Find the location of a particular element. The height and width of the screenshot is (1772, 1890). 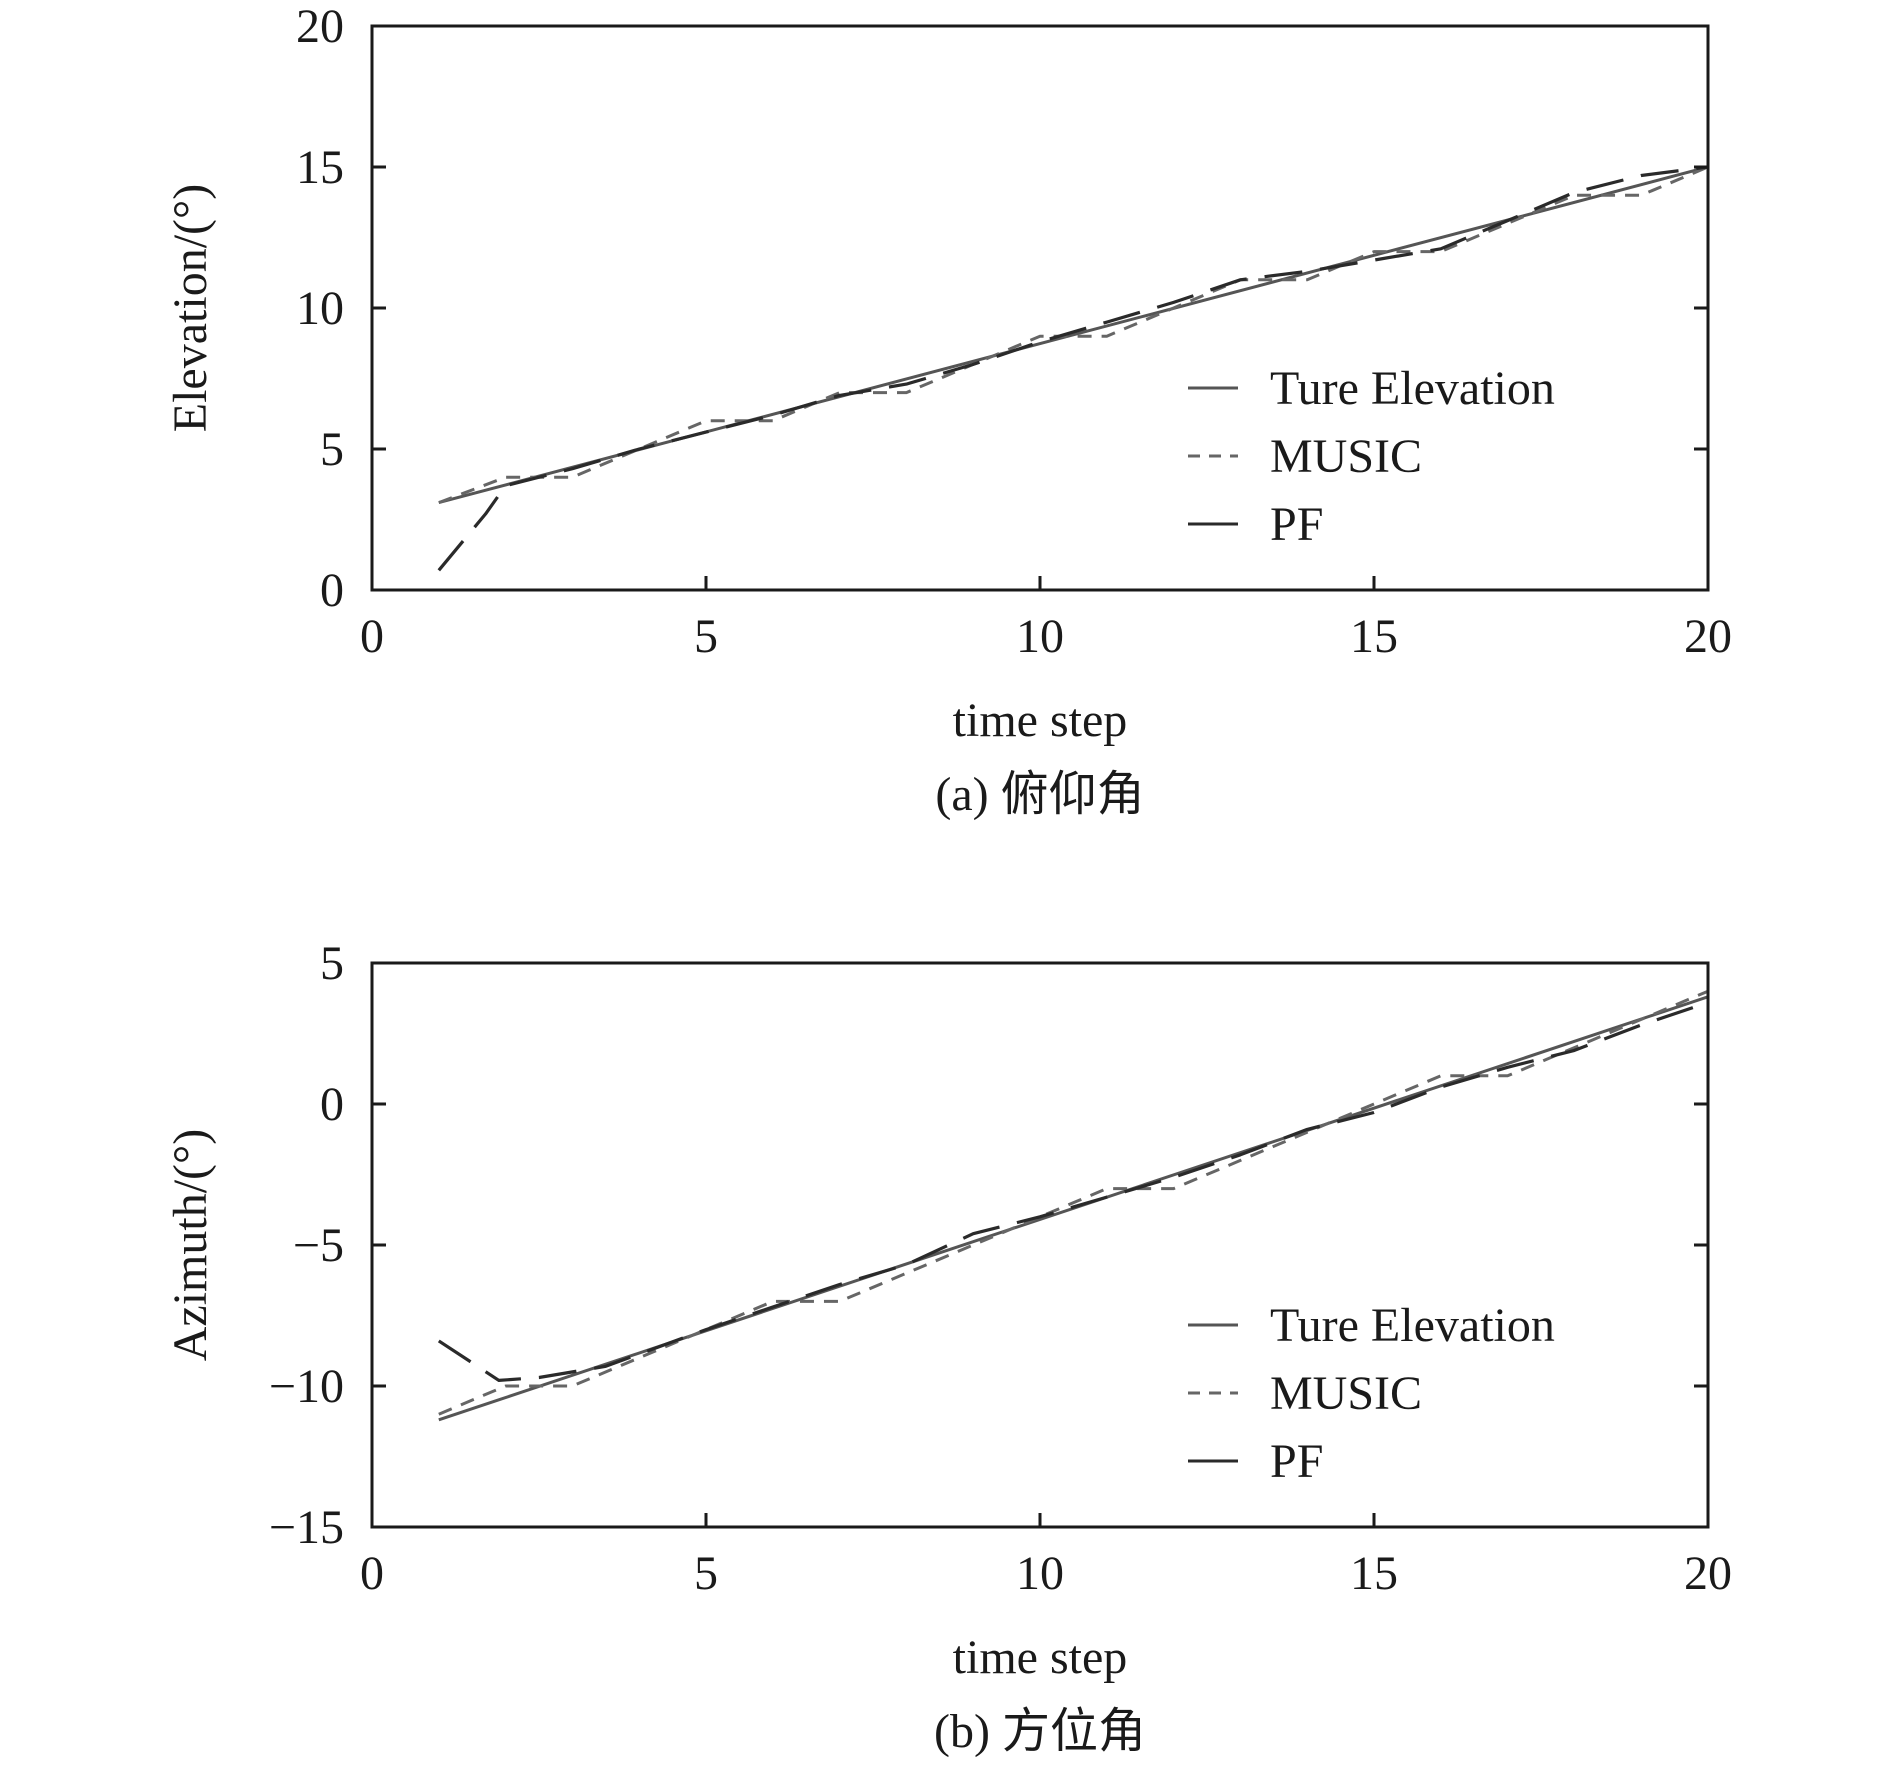

elevation-x-tick-label: 20 is located at coordinates (1708, 636).